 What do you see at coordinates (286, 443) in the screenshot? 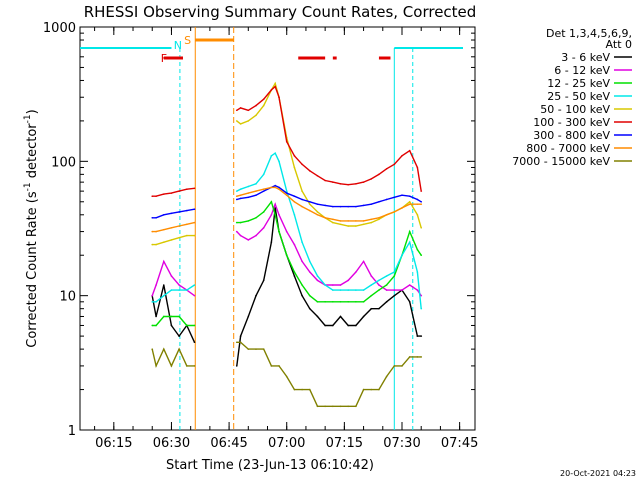
I see `x-tick-label: 07:00` at bounding box center [286, 443].